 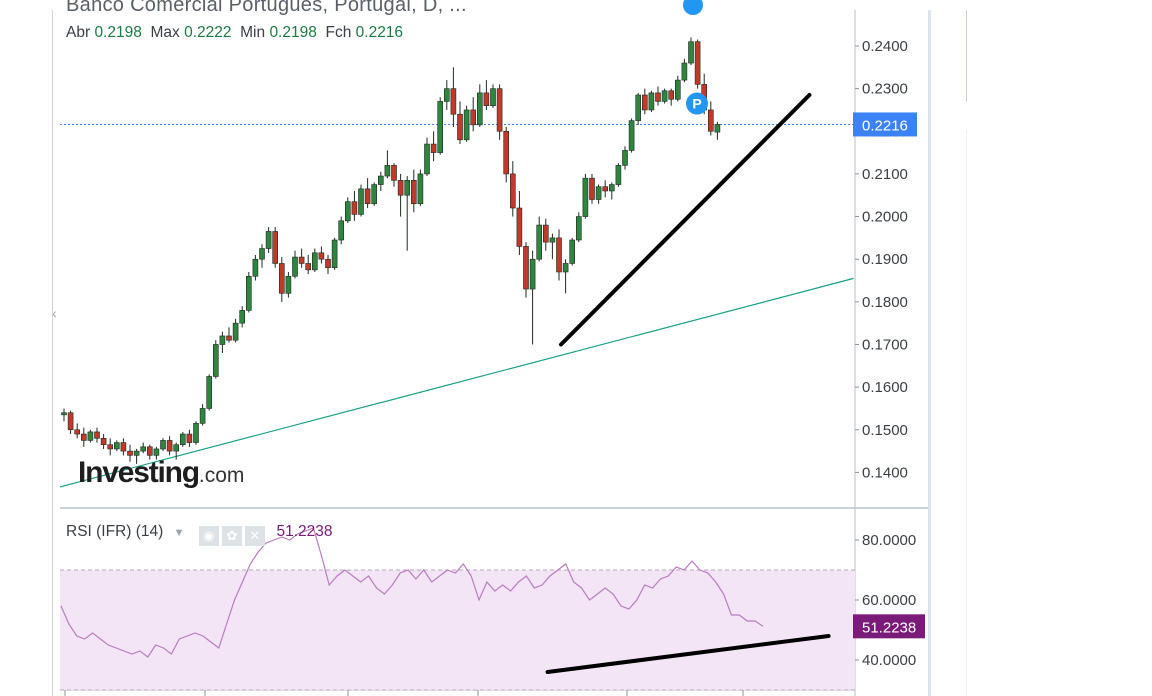 What do you see at coordinates (889, 660) in the screenshot?
I see `rsi-tick-label: 40.0000` at bounding box center [889, 660].